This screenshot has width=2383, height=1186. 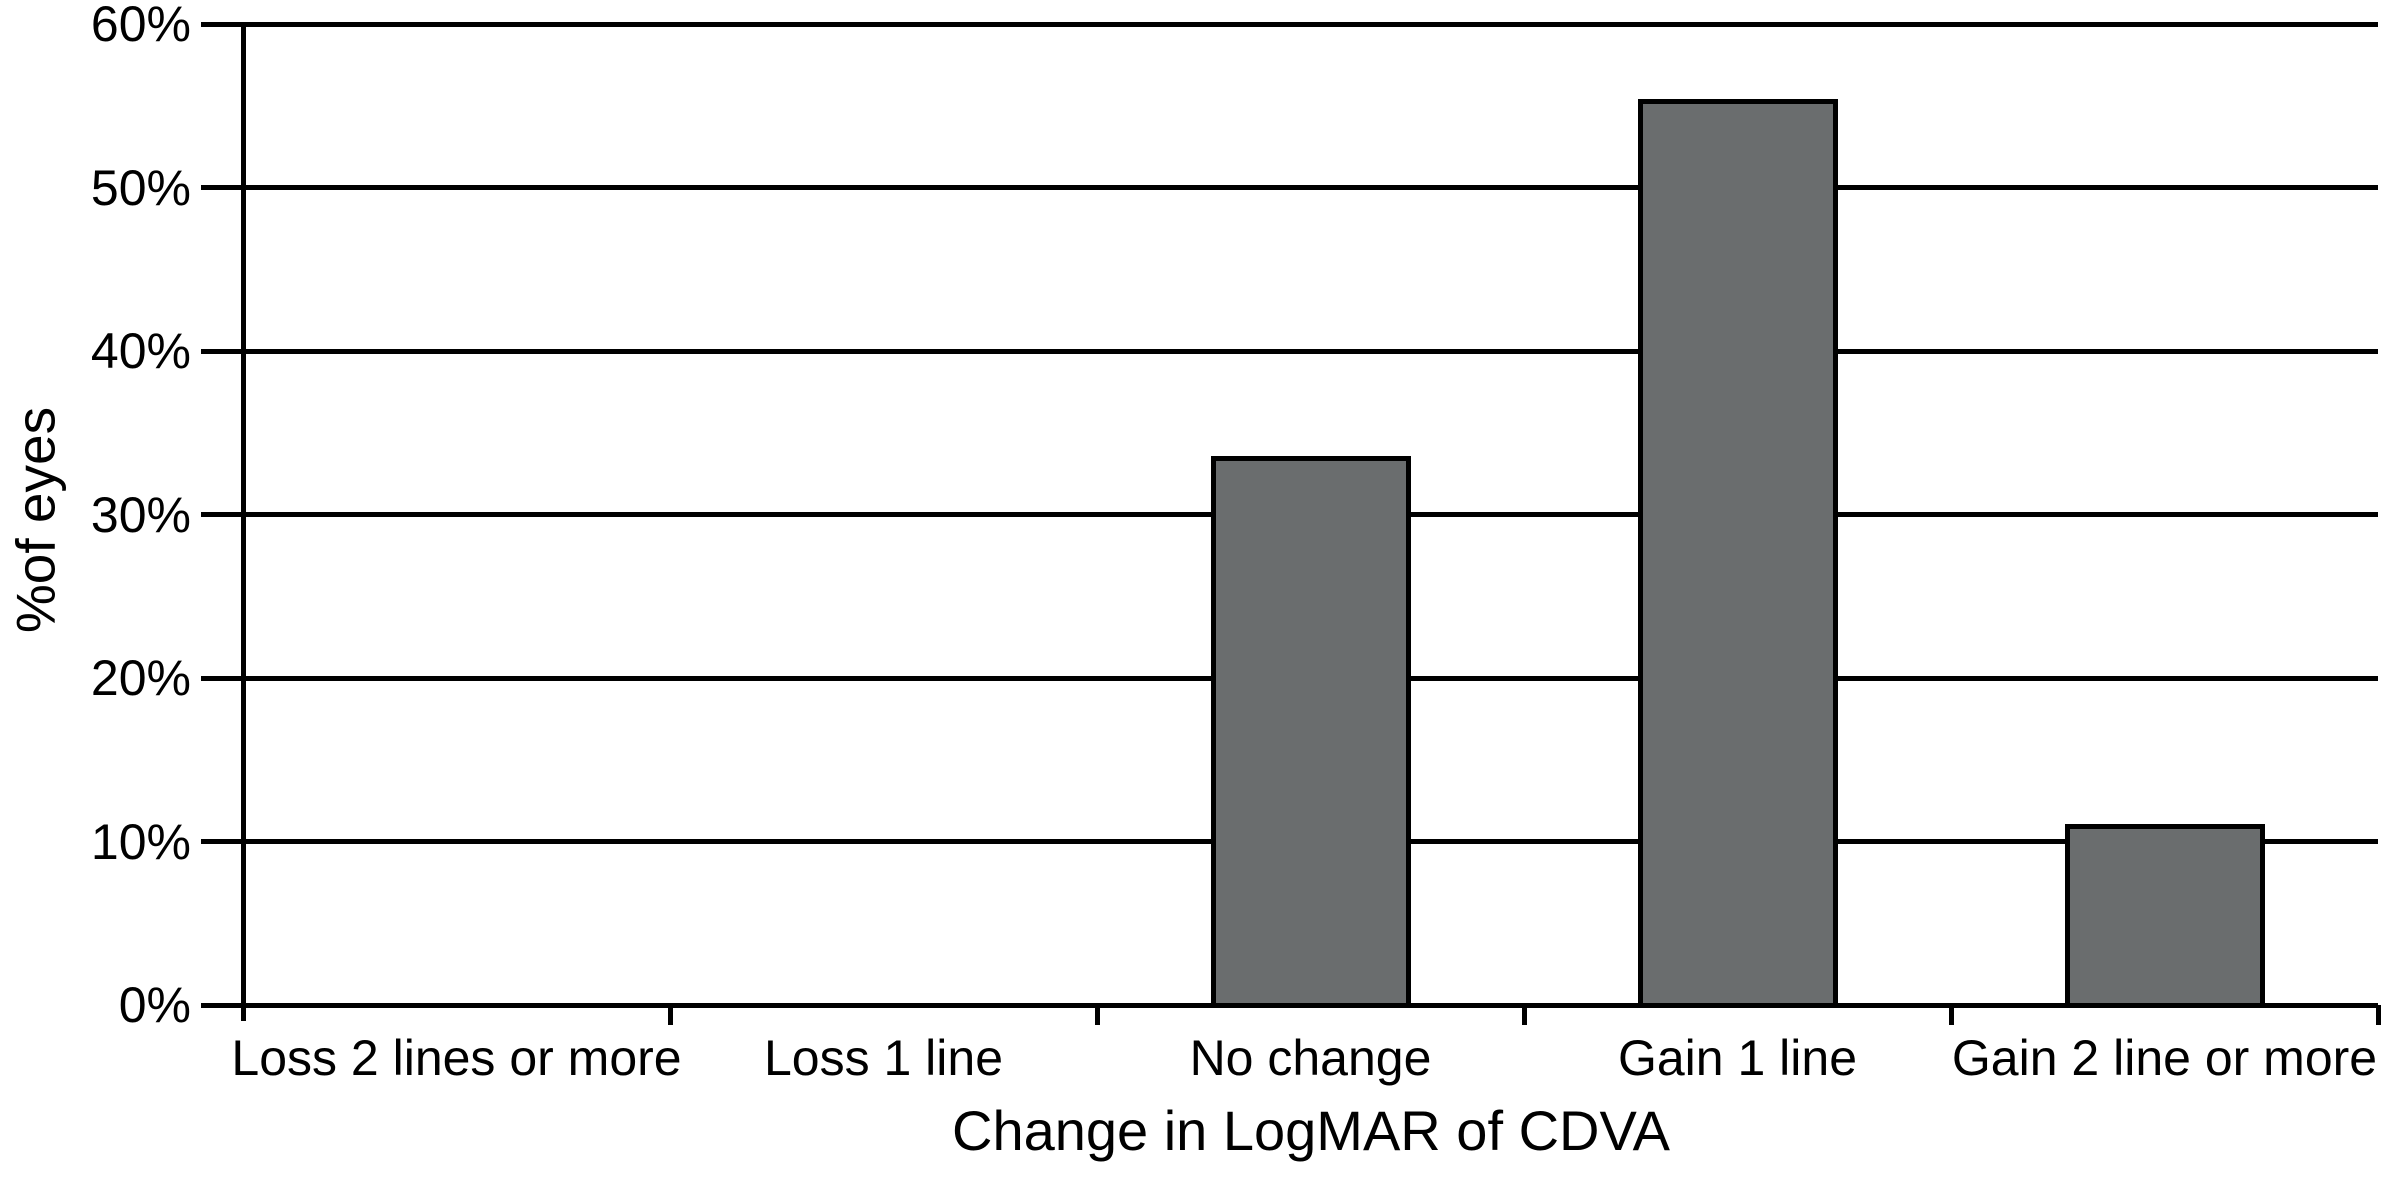 I want to click on y-tick-label-10pct: 10%, so click(x=140, y=841).